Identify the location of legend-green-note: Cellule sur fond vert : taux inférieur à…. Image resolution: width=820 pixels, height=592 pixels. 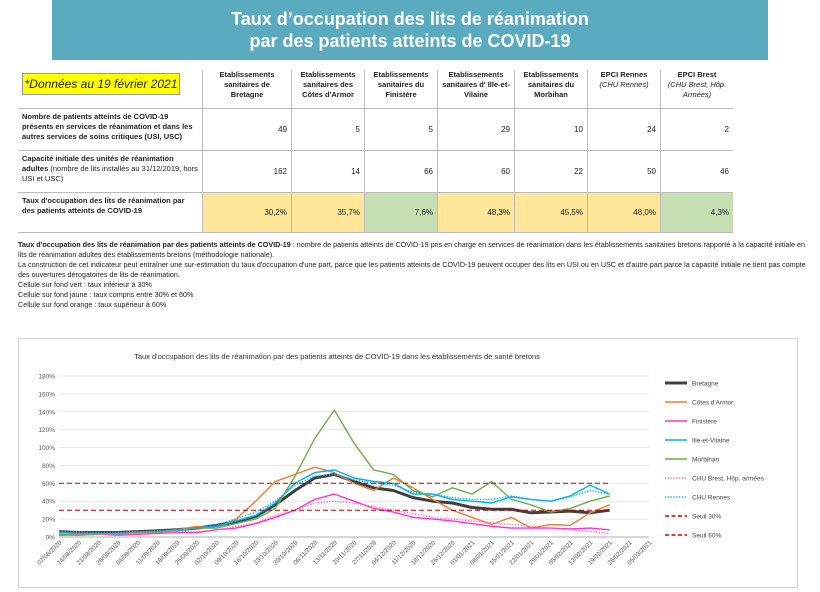
(85, 284).